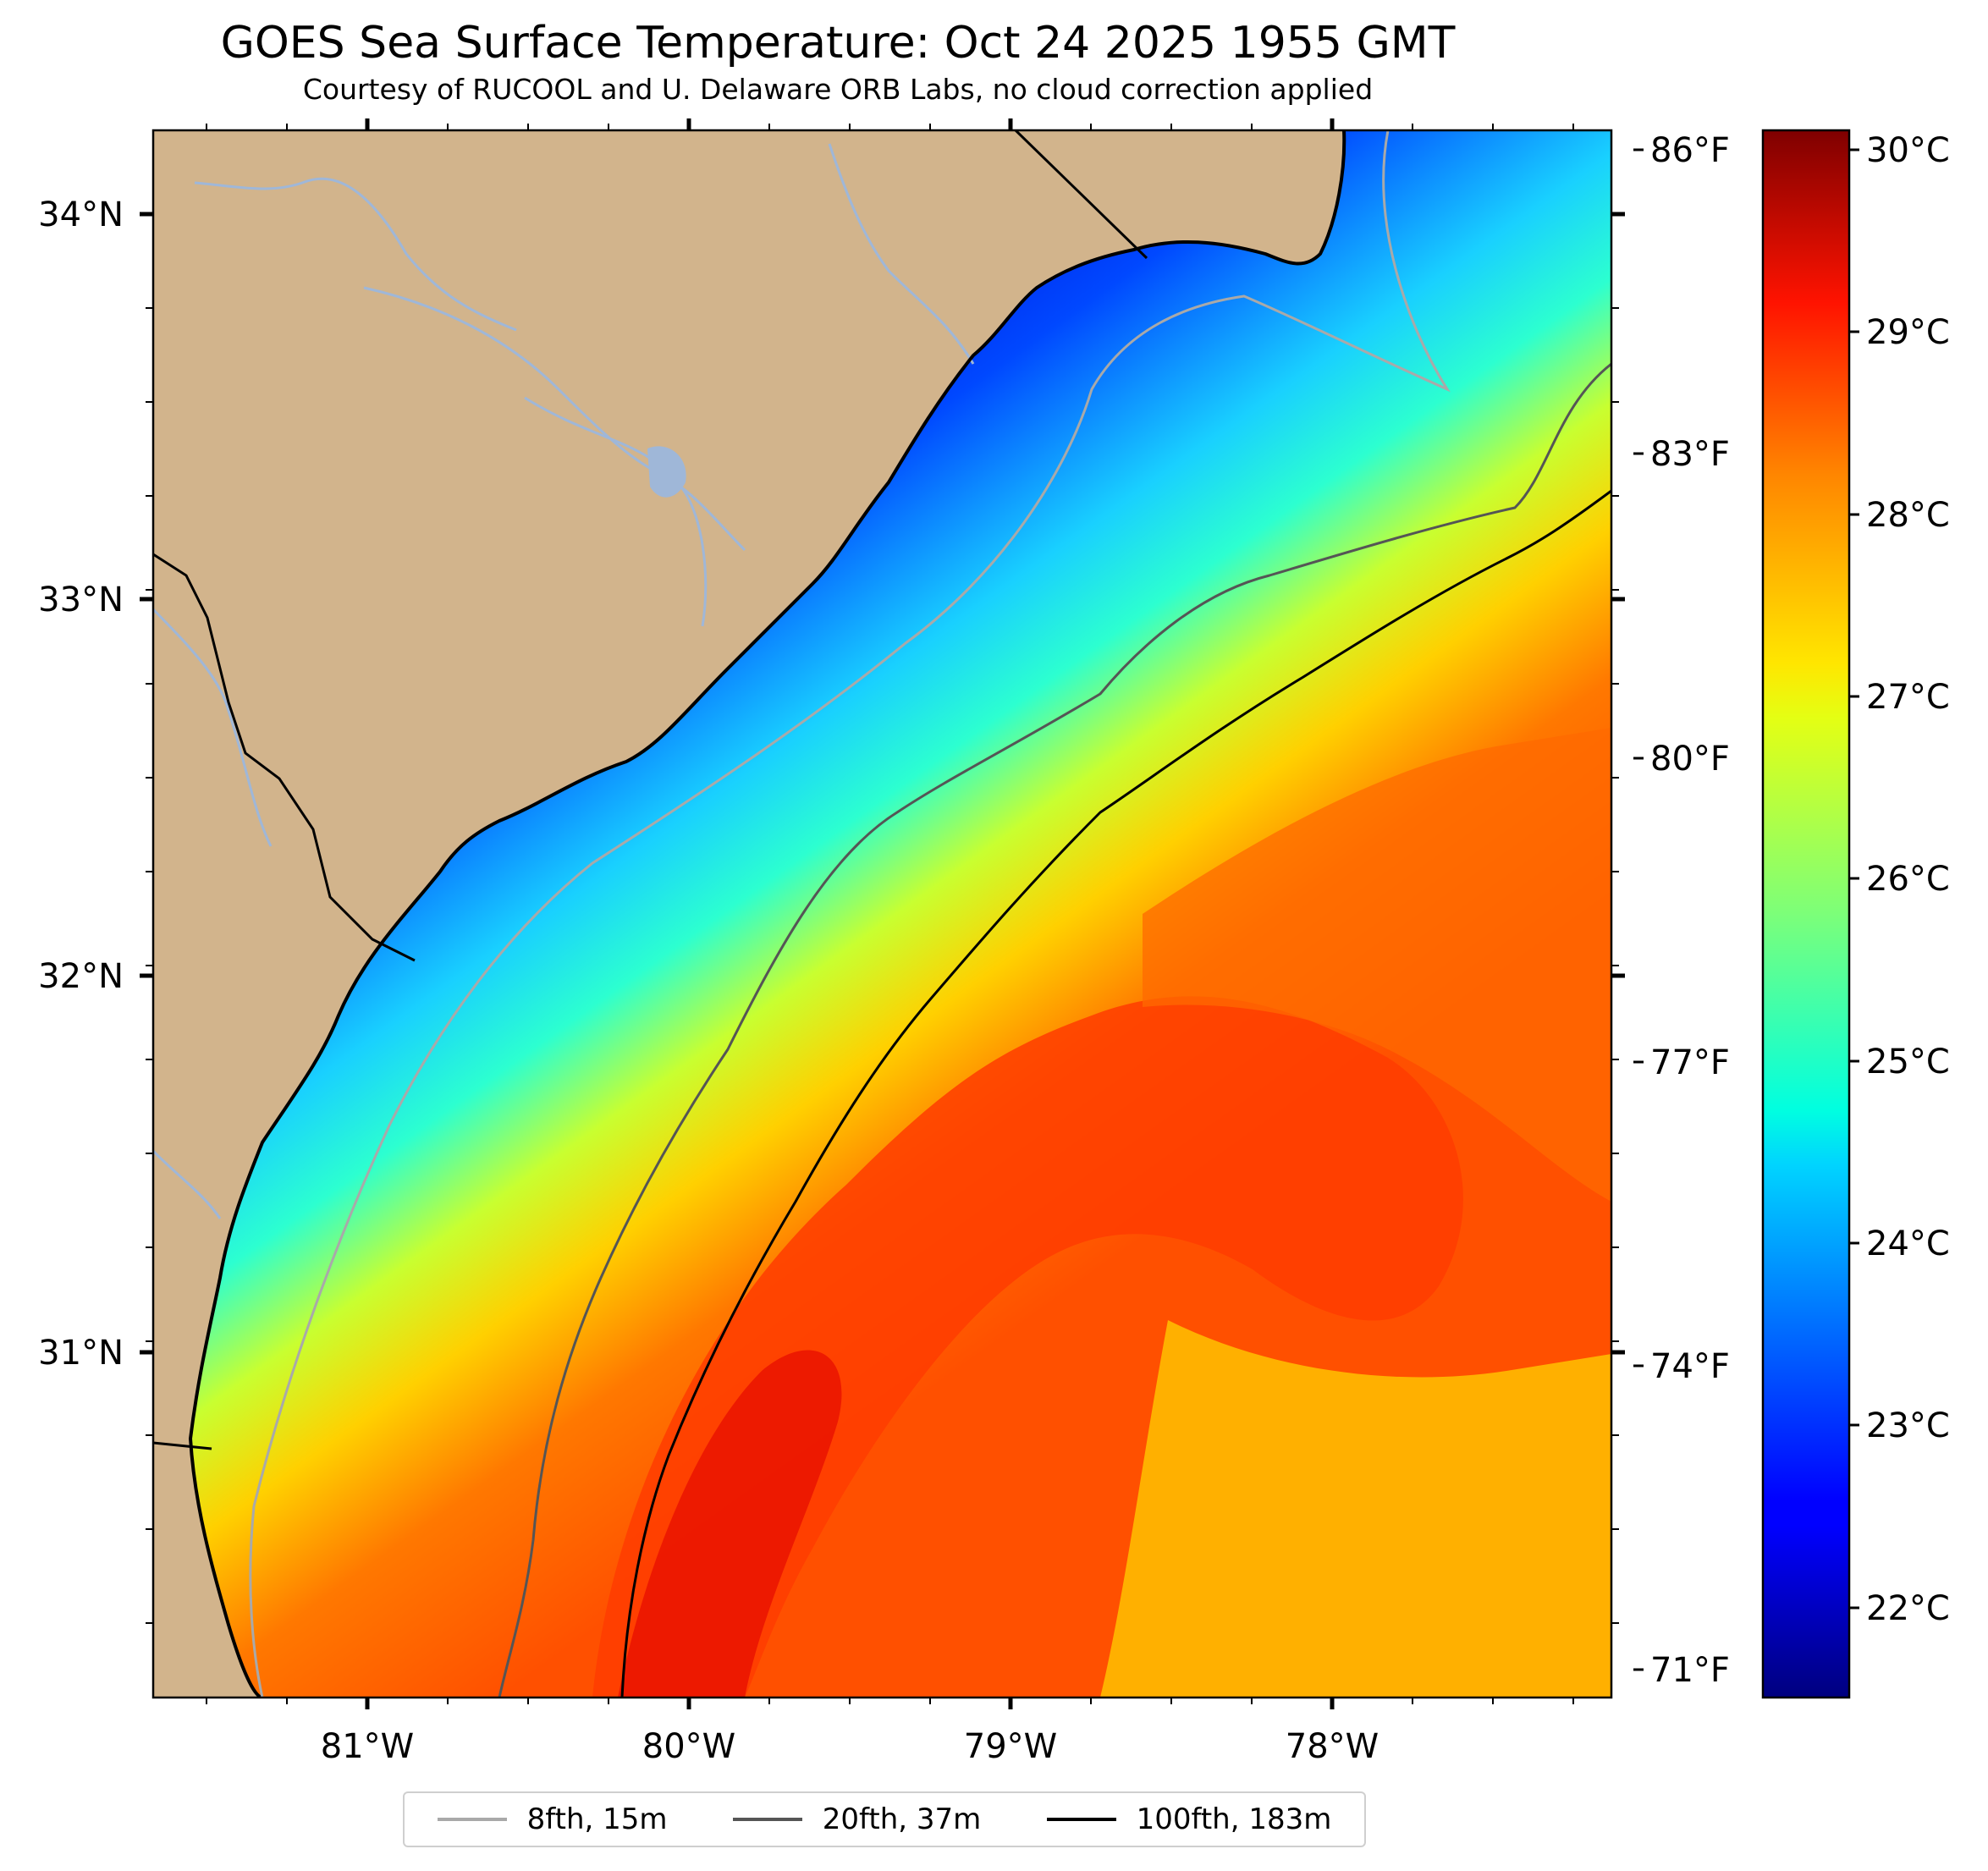  Describe the element at coordinates (1908, 332) in the screenshot. I see `c-label-29: 29°C` at that location.